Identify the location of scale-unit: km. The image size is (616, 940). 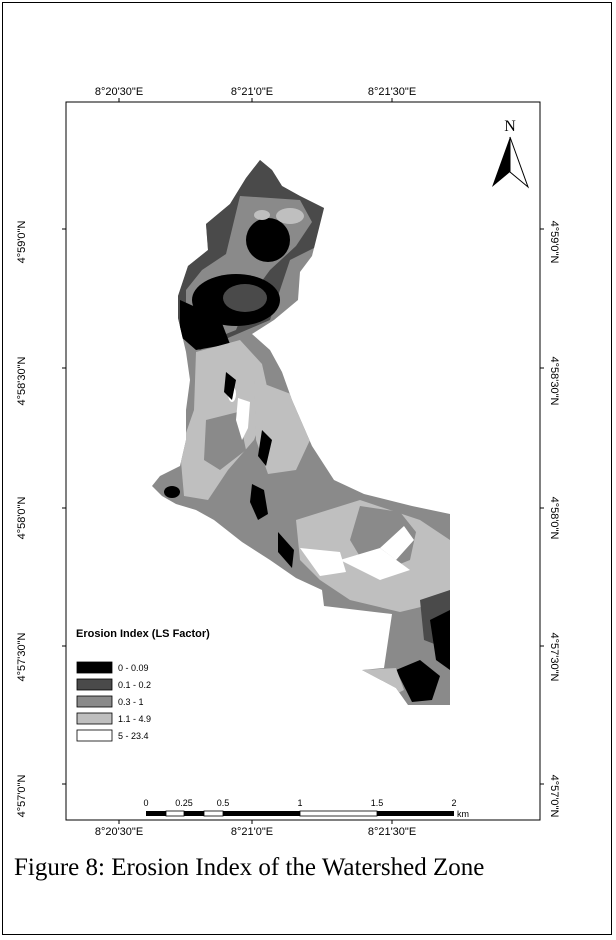
(463, 814).